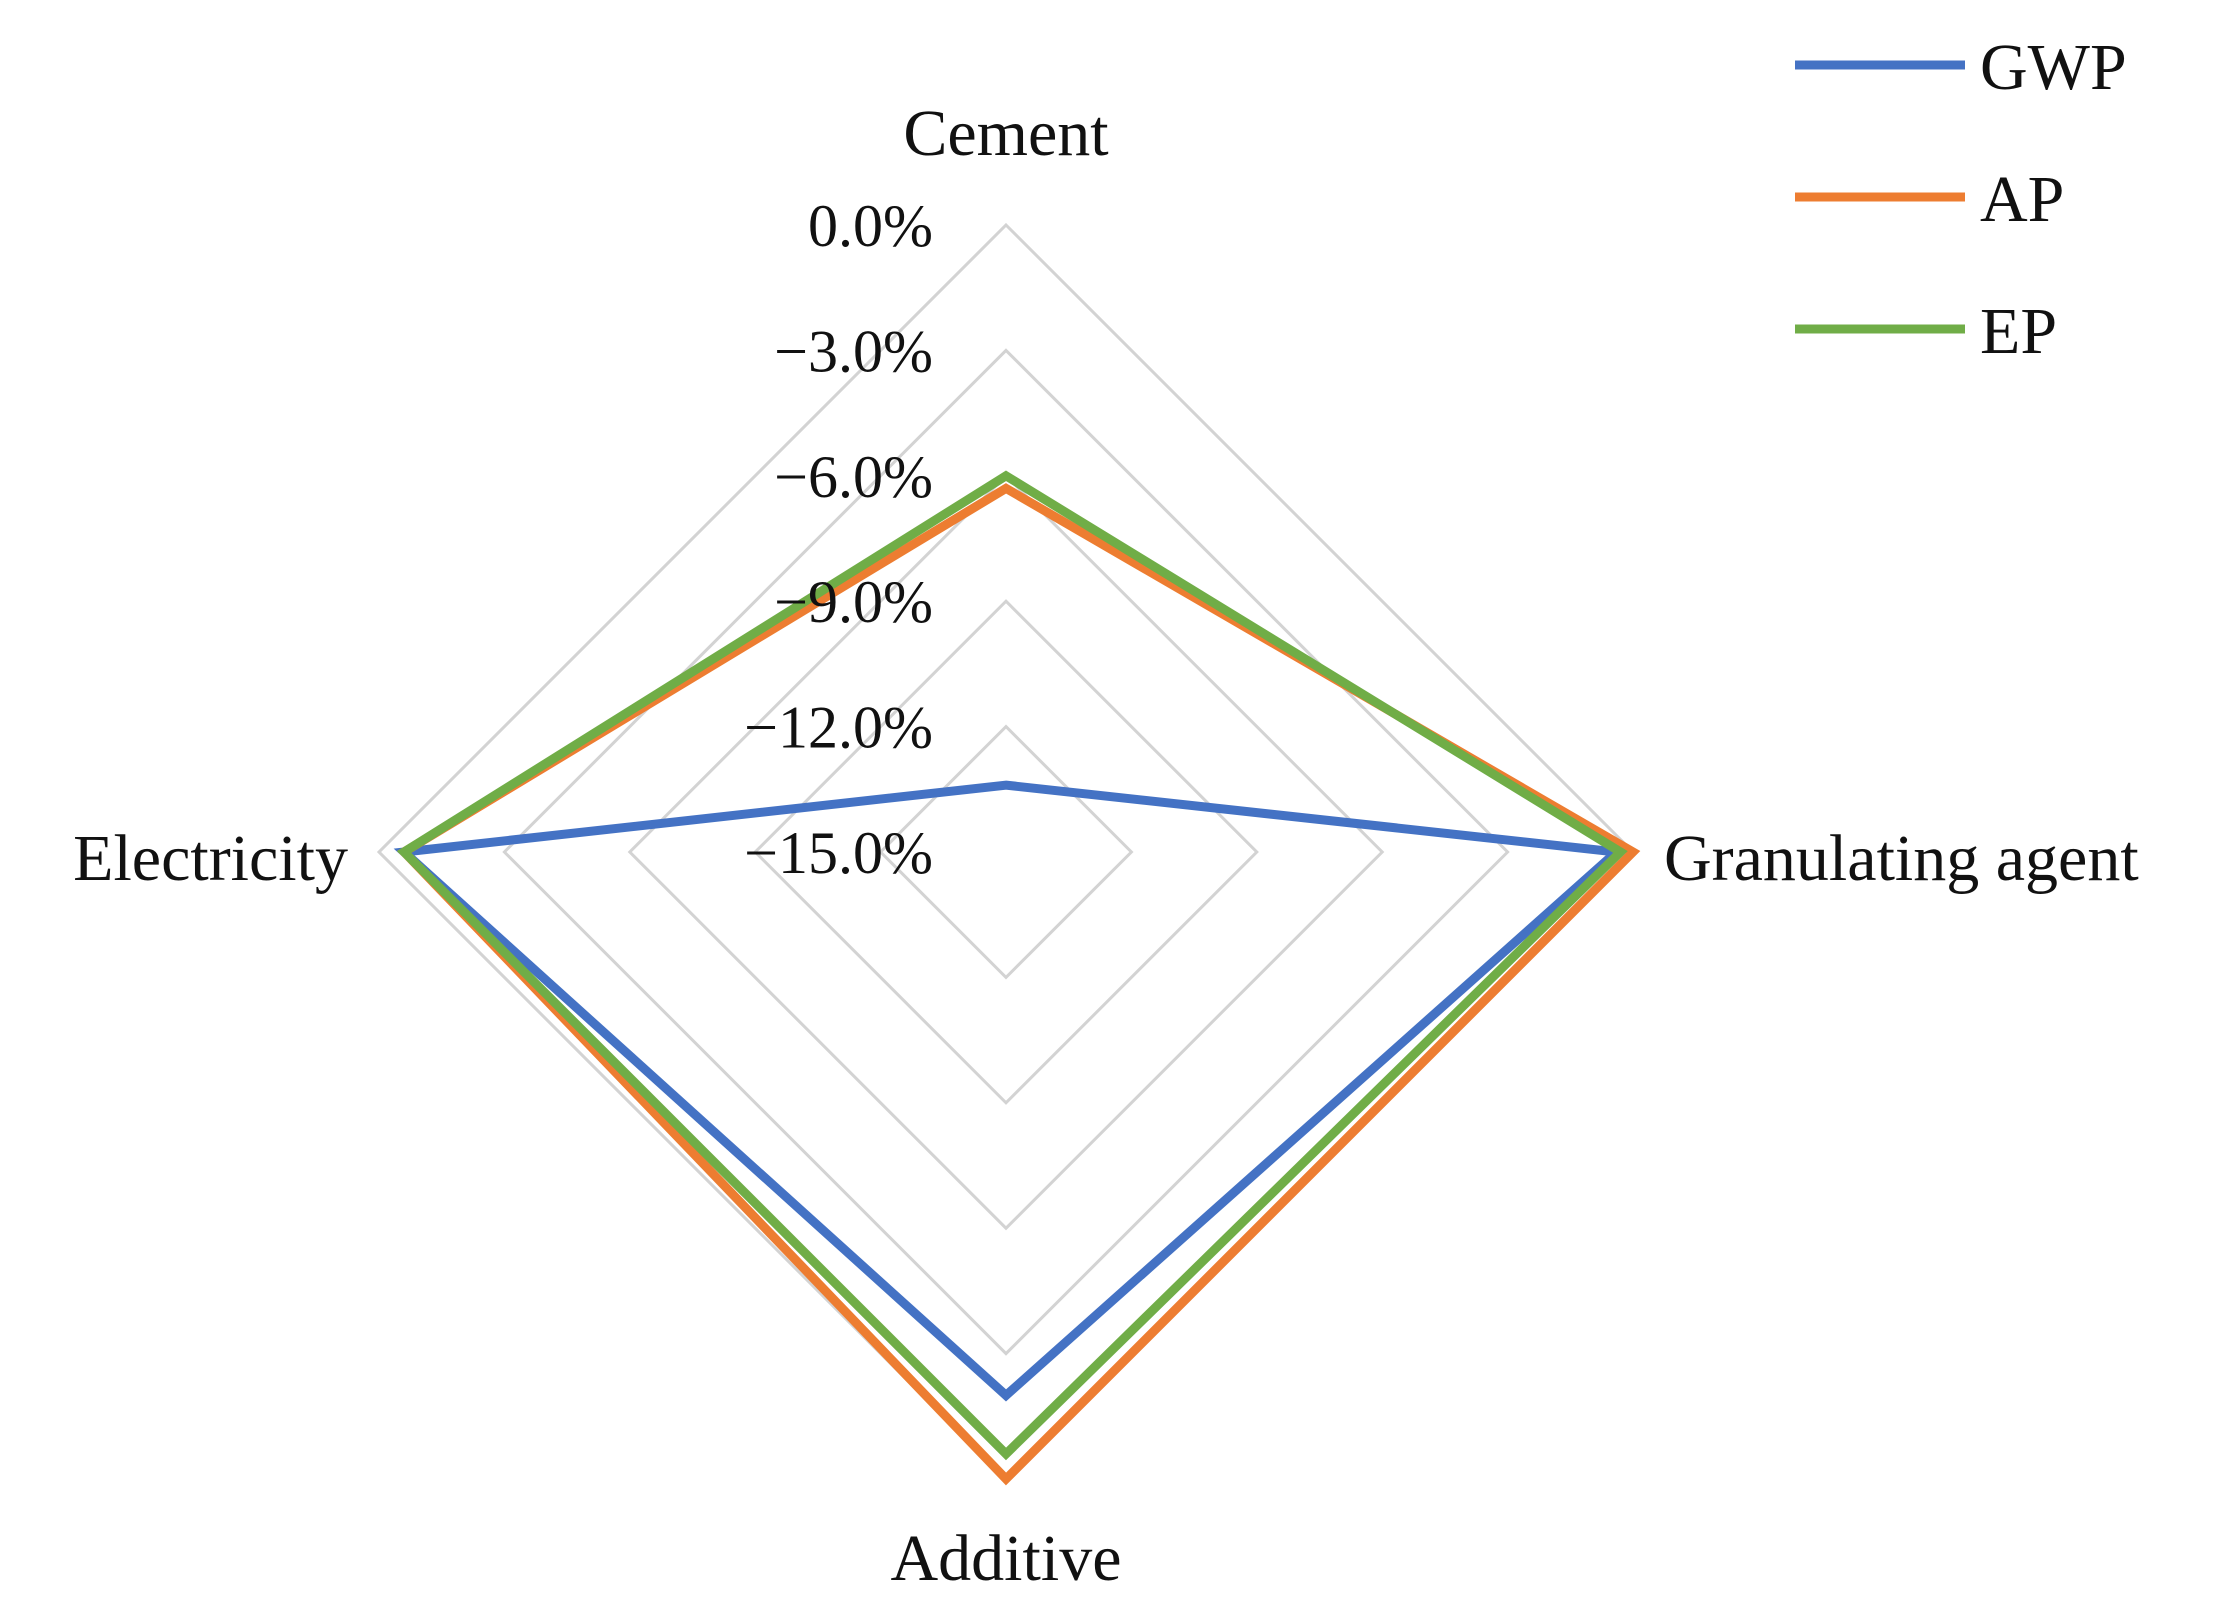 The width and height of the screenshot is (2216, 1608). Describe the element at coordinates (1006, 1558) in the screenshot. I see `axis-label-additive: Additive` at that location.